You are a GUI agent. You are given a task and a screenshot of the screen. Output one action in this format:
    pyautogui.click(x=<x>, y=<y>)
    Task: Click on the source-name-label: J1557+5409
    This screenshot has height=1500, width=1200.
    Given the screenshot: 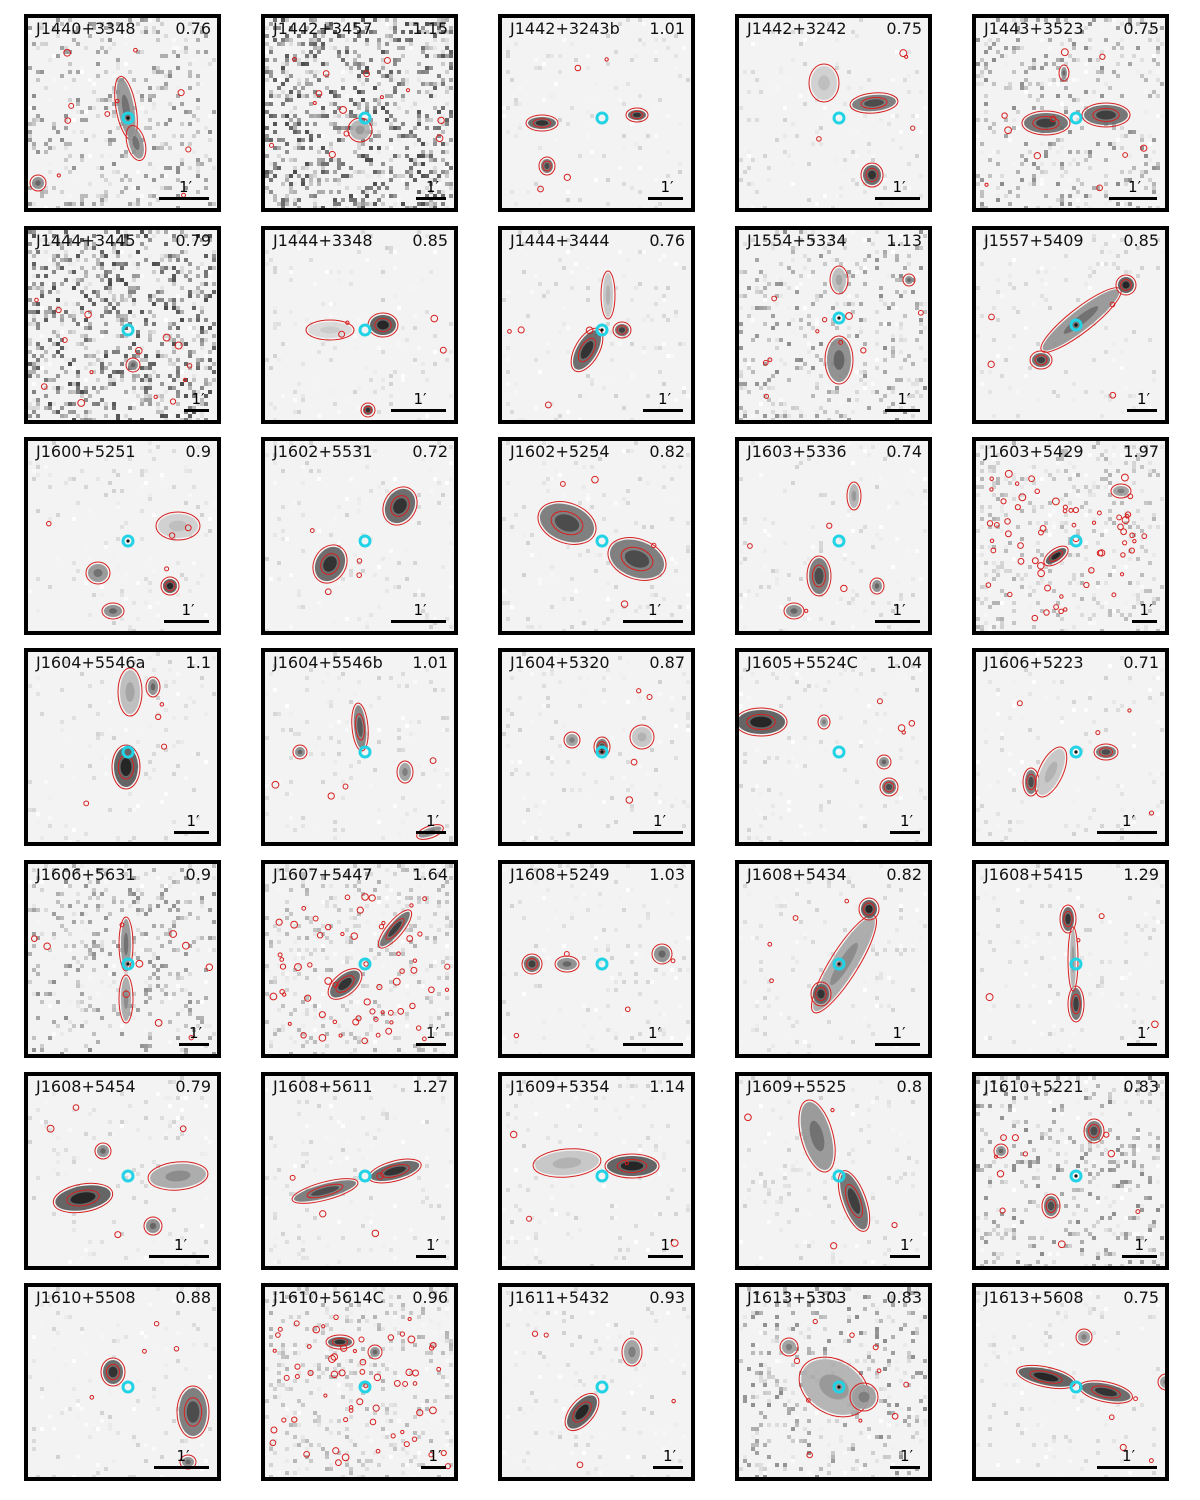 What is the action you would take?
    pyautogui.click(x=1034, y=240)
    